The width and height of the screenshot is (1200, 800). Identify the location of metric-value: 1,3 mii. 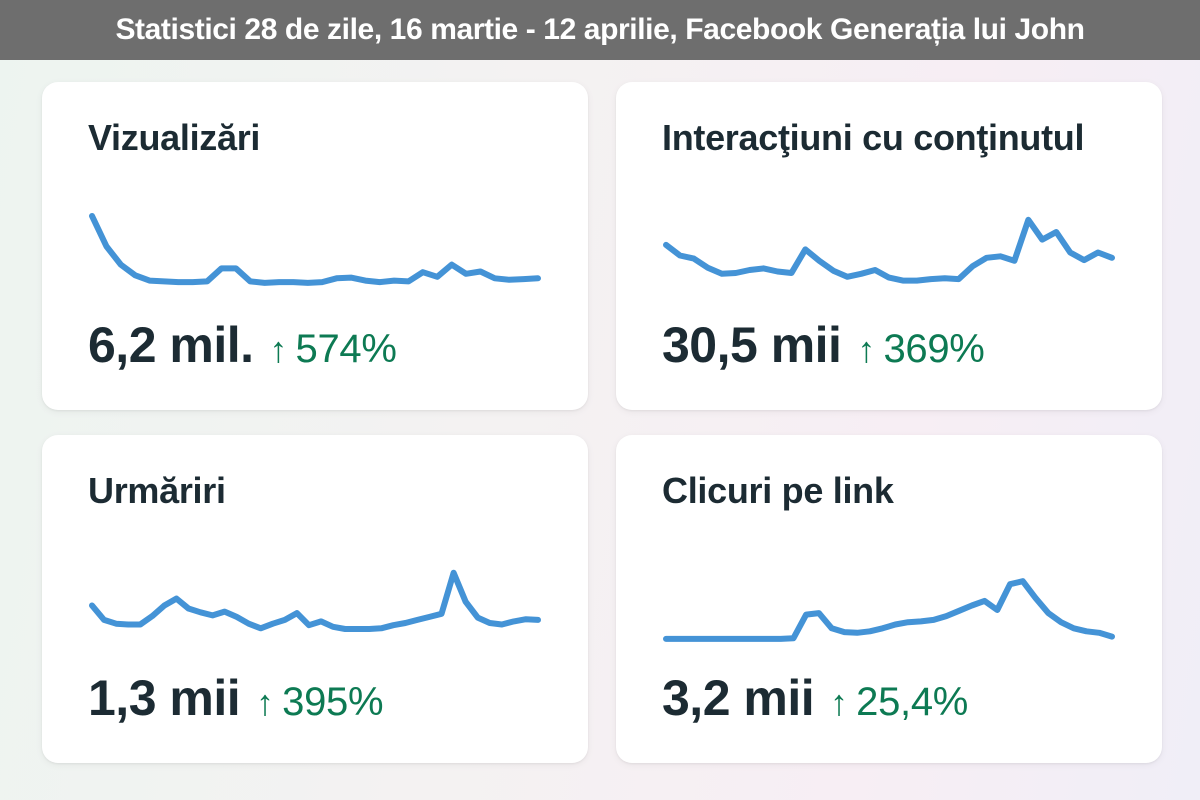
(164, 698).